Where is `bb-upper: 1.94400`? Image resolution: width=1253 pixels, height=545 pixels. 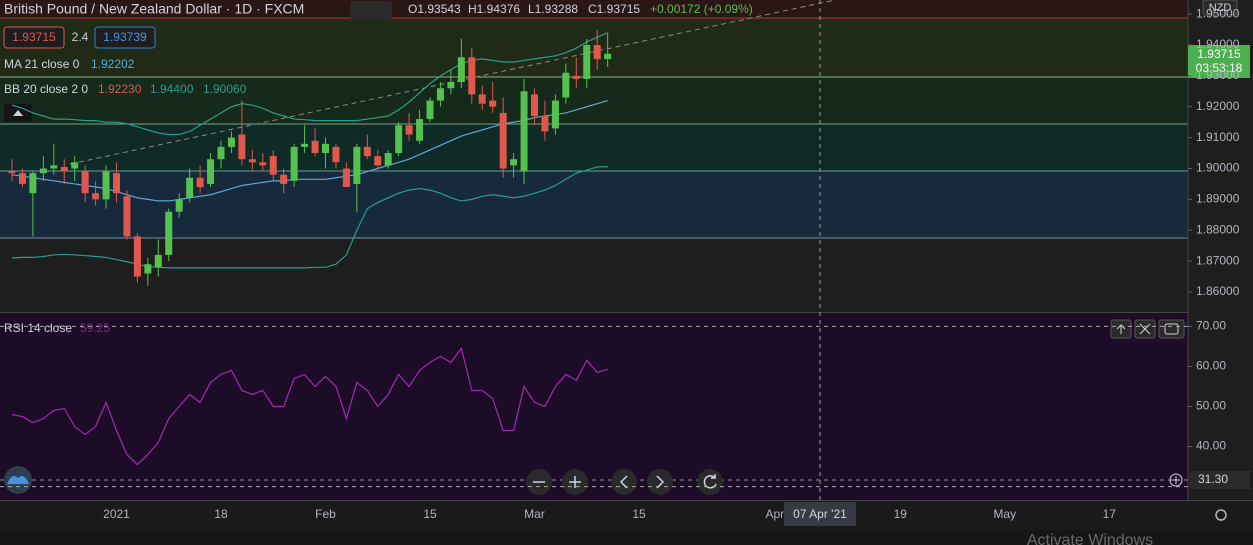 bb-upper: 1.94400 is located at coordinates (172, 89).